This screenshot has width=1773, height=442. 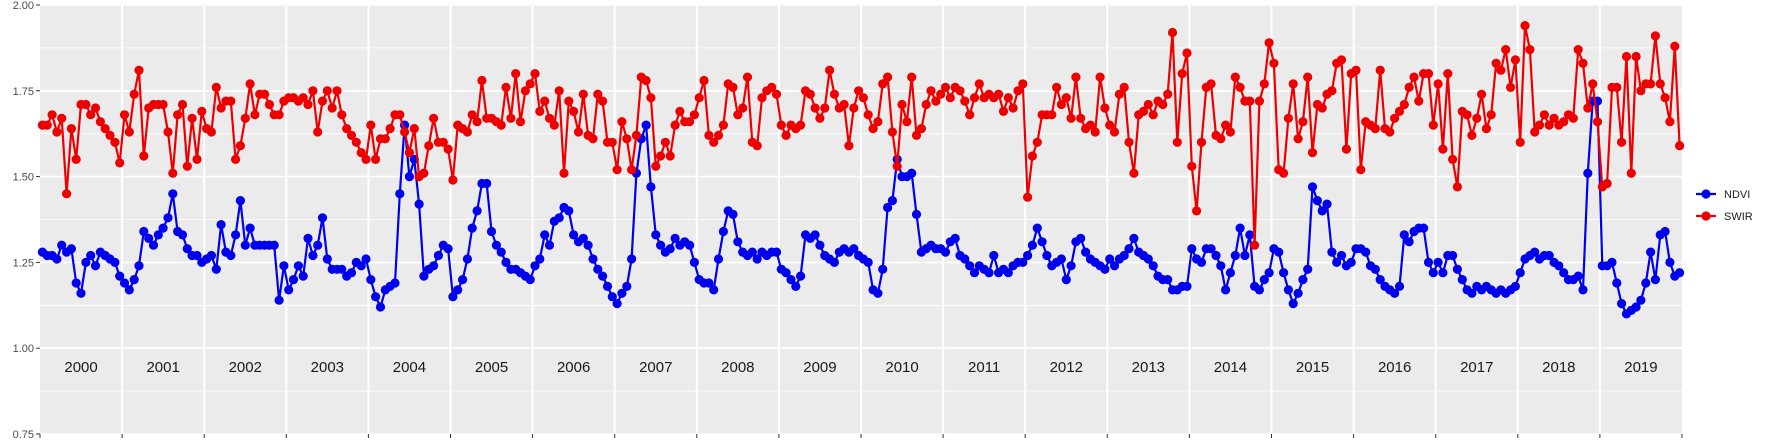 I want to click on year-label-2012: 2012, so click(x=1066, y=367).